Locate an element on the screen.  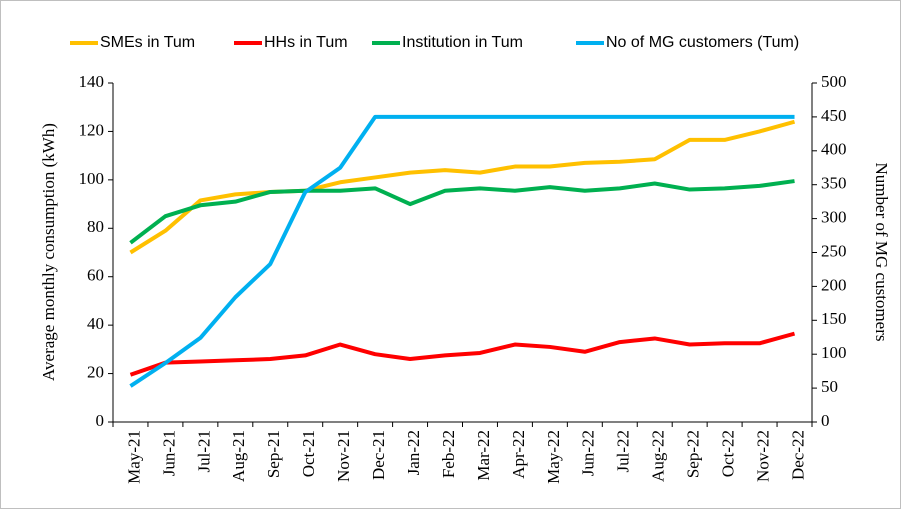
x-tick-label: Jul-21 is located at coordinates (203, 451).